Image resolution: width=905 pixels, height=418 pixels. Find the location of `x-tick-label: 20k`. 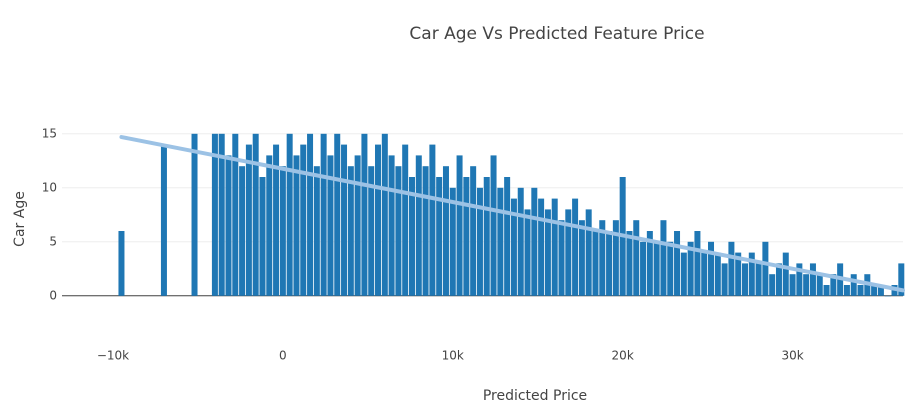

x-tick-label: 20k is located at coordinates (623, 356).